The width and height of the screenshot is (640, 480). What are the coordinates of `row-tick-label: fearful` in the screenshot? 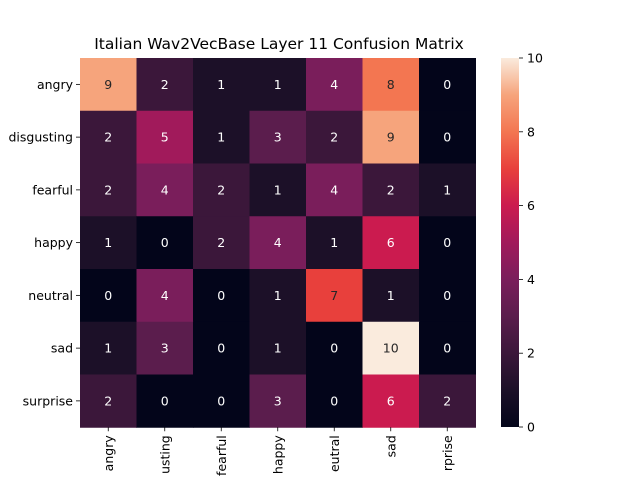 It's located at (52, 189).